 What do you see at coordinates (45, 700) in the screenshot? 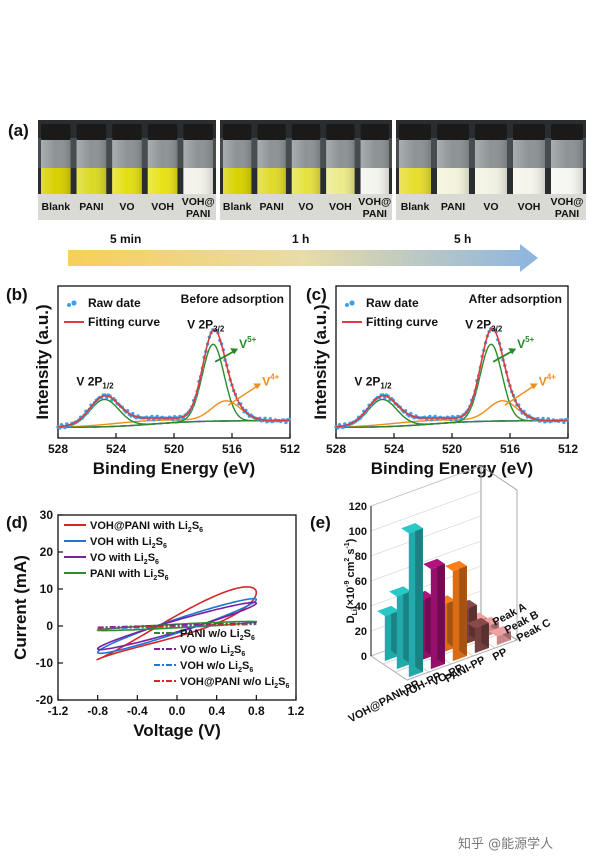
I see `y-tick-label: -20` at bounding box center [45, 700].